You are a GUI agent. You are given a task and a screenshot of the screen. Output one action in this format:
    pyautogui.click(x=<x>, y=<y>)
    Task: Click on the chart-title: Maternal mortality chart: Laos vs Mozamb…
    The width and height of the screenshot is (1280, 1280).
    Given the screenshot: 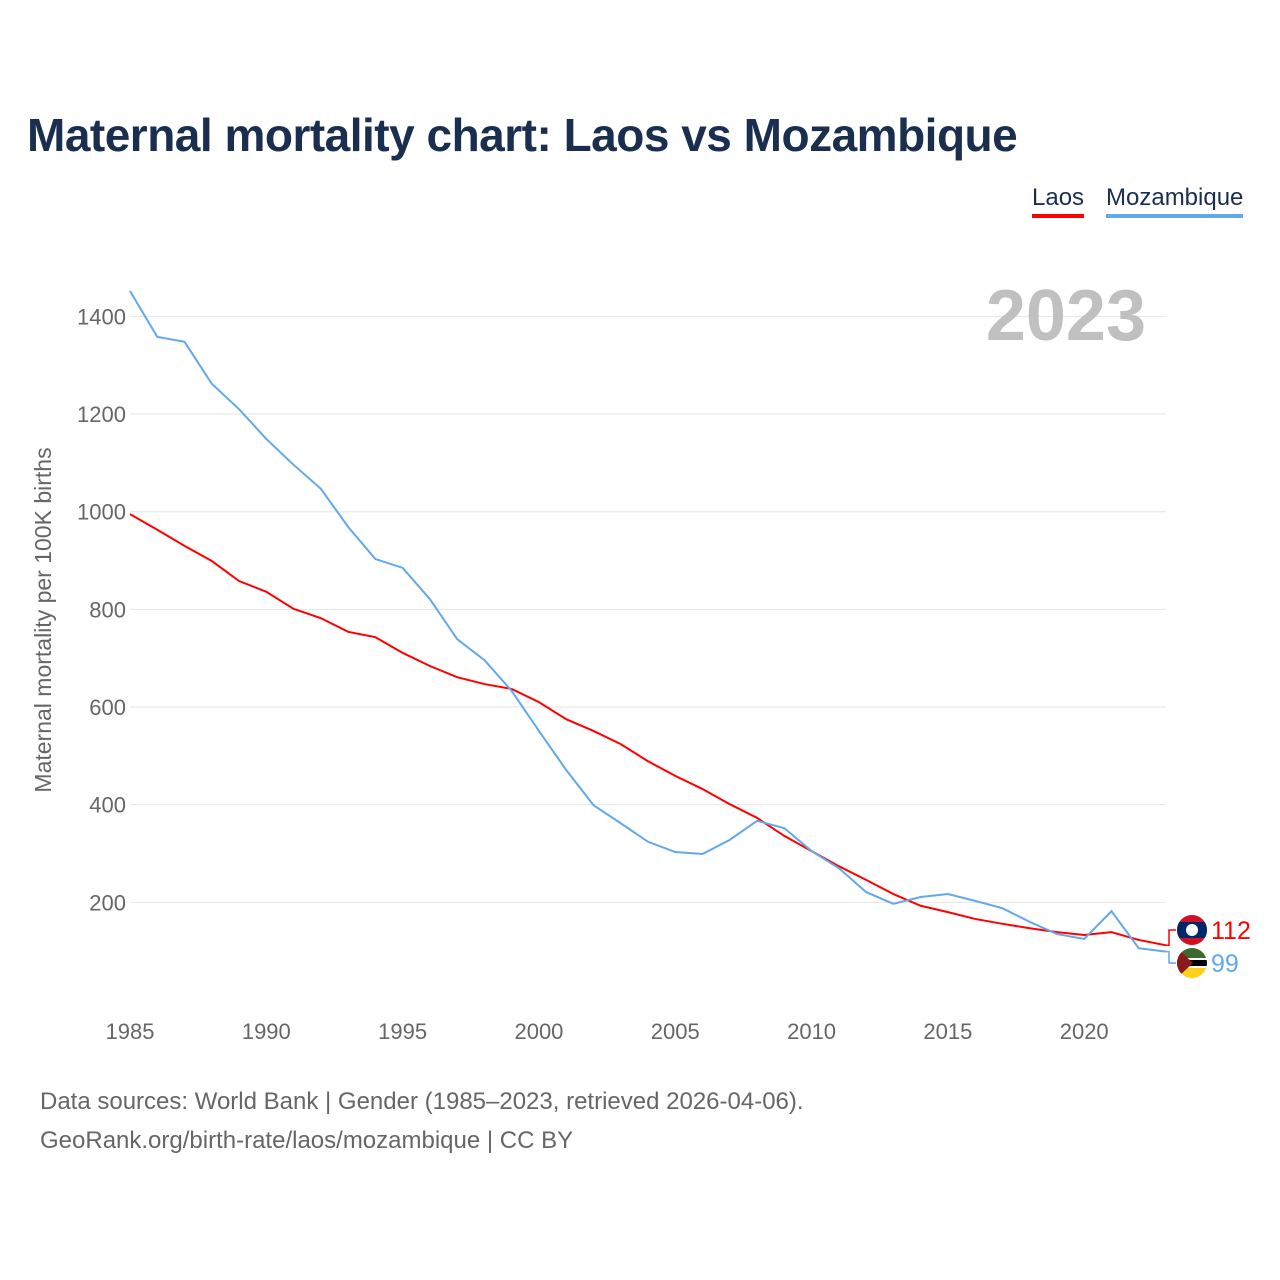 What is the action you would take?
    pyautogui.click(x=522, y=135)
    